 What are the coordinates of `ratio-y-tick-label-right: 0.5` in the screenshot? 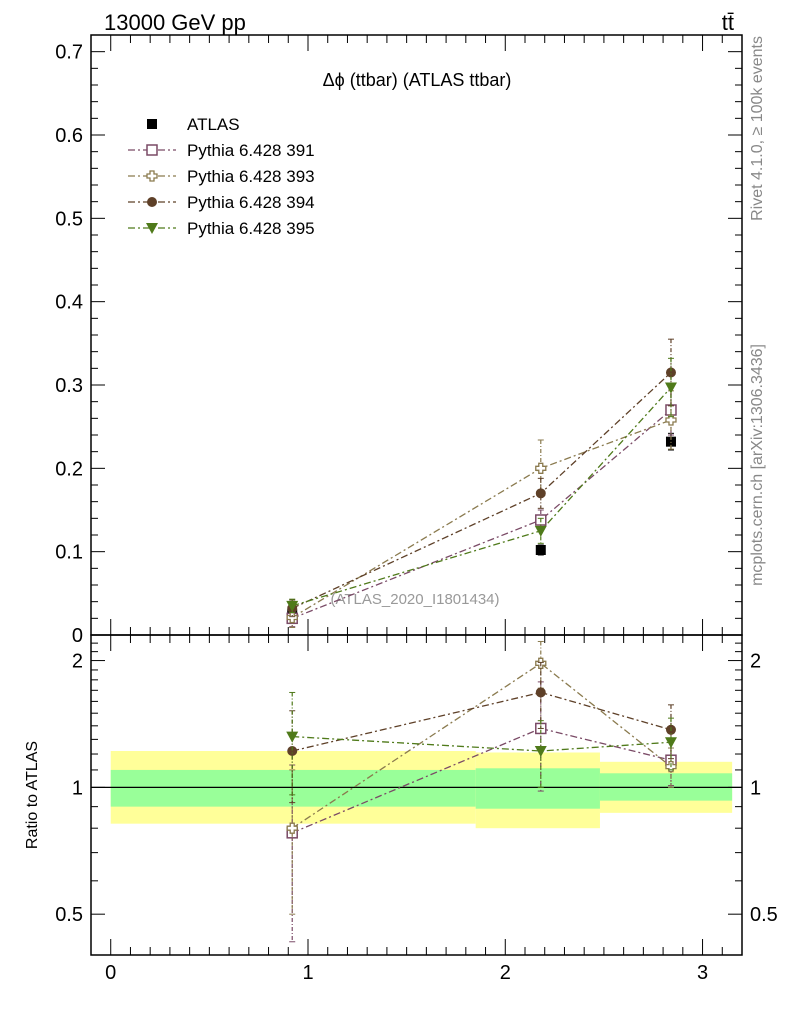 It's located at (764, 915).